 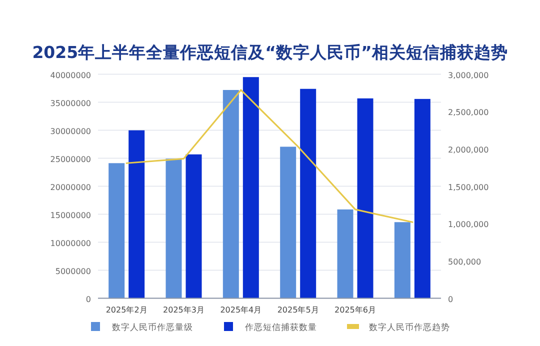 What do you see at coordinates (70, 131) in the screenshot?
I see `y-tick-label: 30000000` at bounding box center [70, 131].